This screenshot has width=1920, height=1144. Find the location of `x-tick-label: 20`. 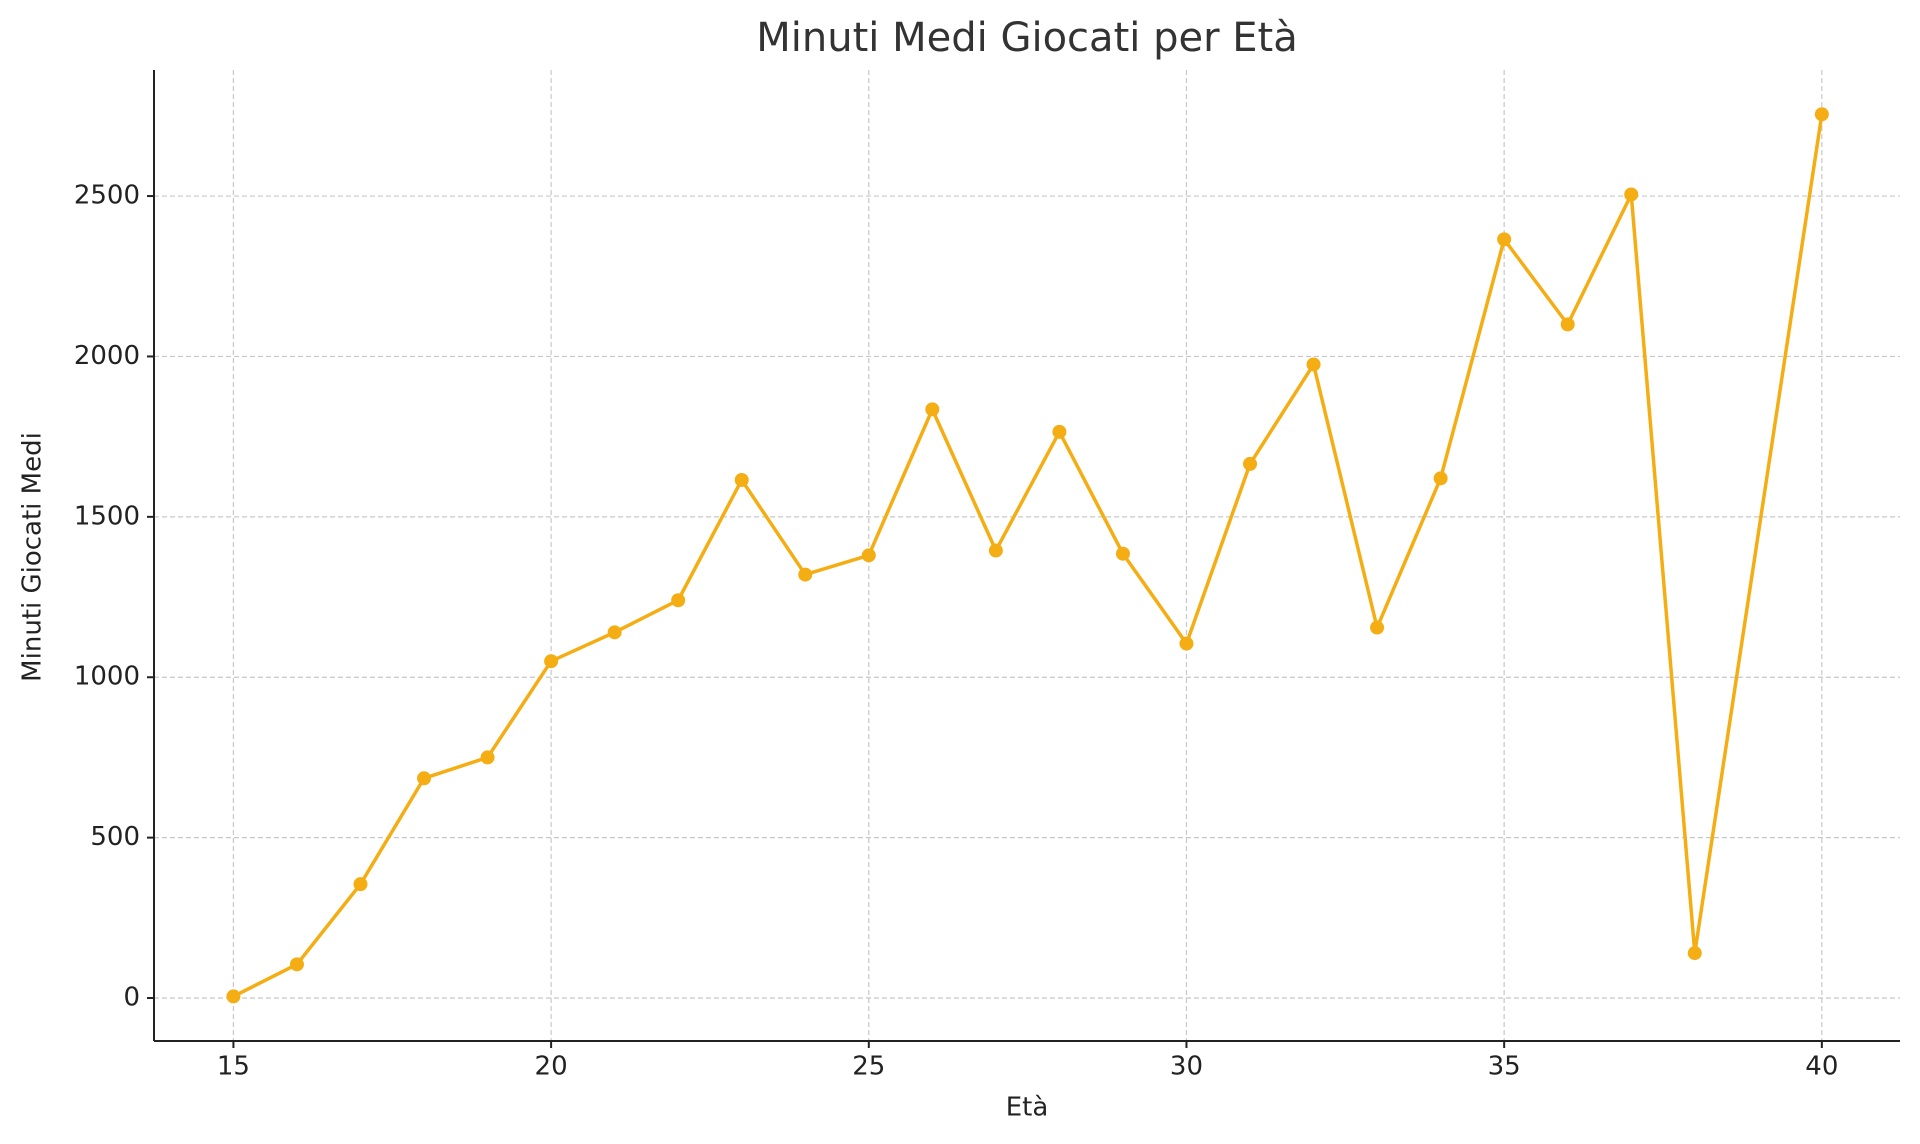

x-tick-label: 20 is located at coordinates (551, 1067).